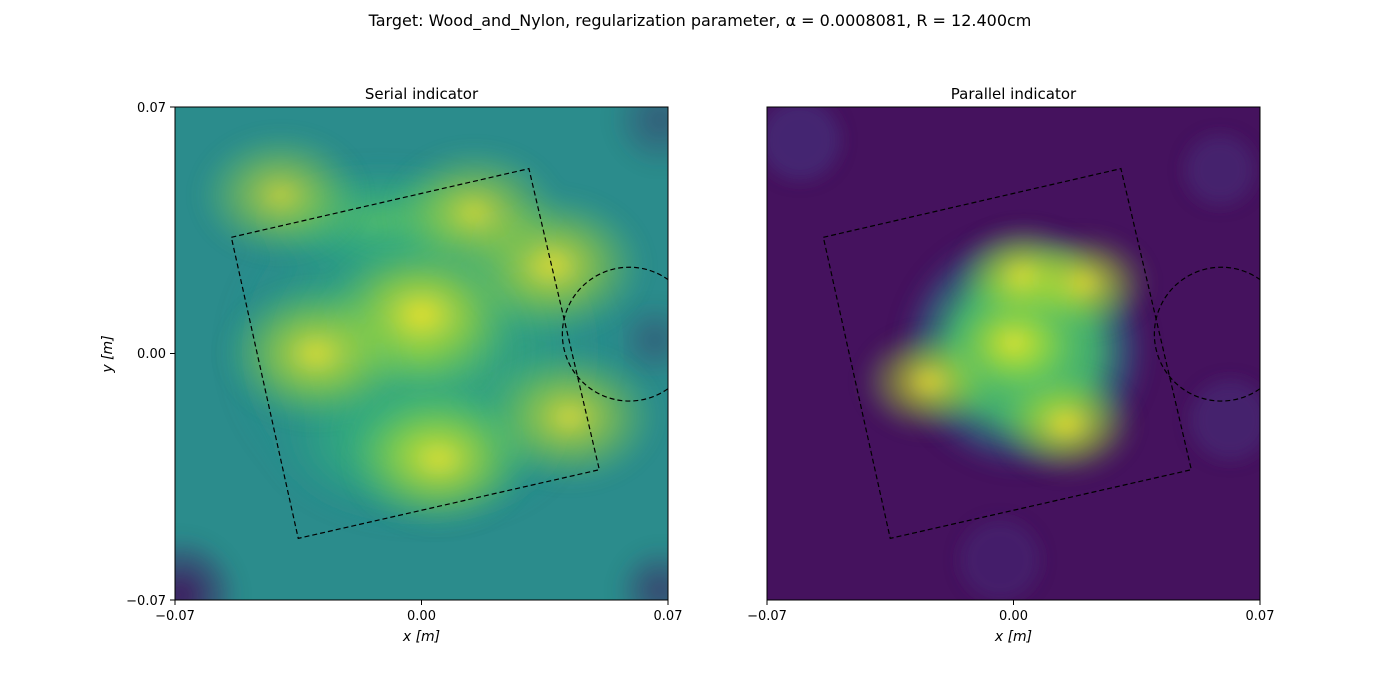 The height and width of the screenshot is (700, 1400). I want to click on y-tick-label: −0.07, so click(146, 601).